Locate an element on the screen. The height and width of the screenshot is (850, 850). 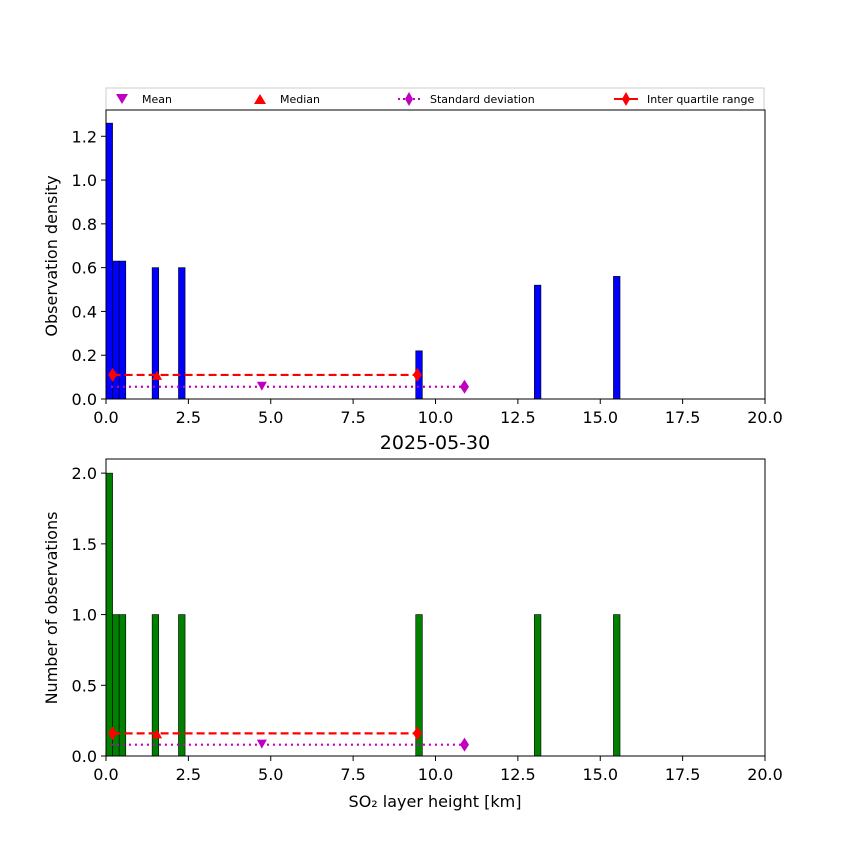
legend-item-mean: Mean is located at coordinates (144, 99).